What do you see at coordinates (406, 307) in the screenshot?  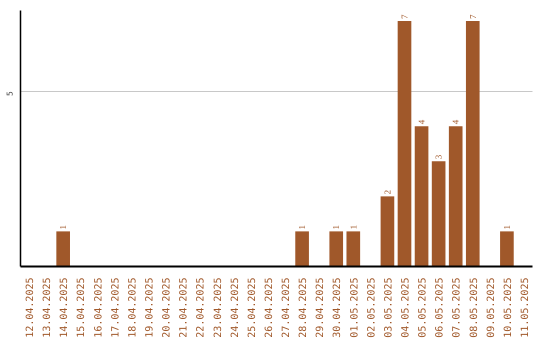 I see `x-tick-label: 04.05.2025` at bounding box center [406, 307].